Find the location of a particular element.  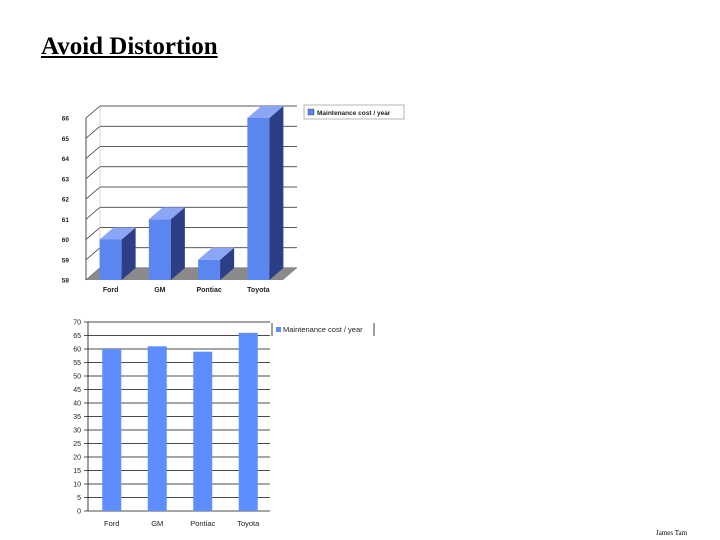

y-tick-label: 70 is located at coordinates (77, 323).